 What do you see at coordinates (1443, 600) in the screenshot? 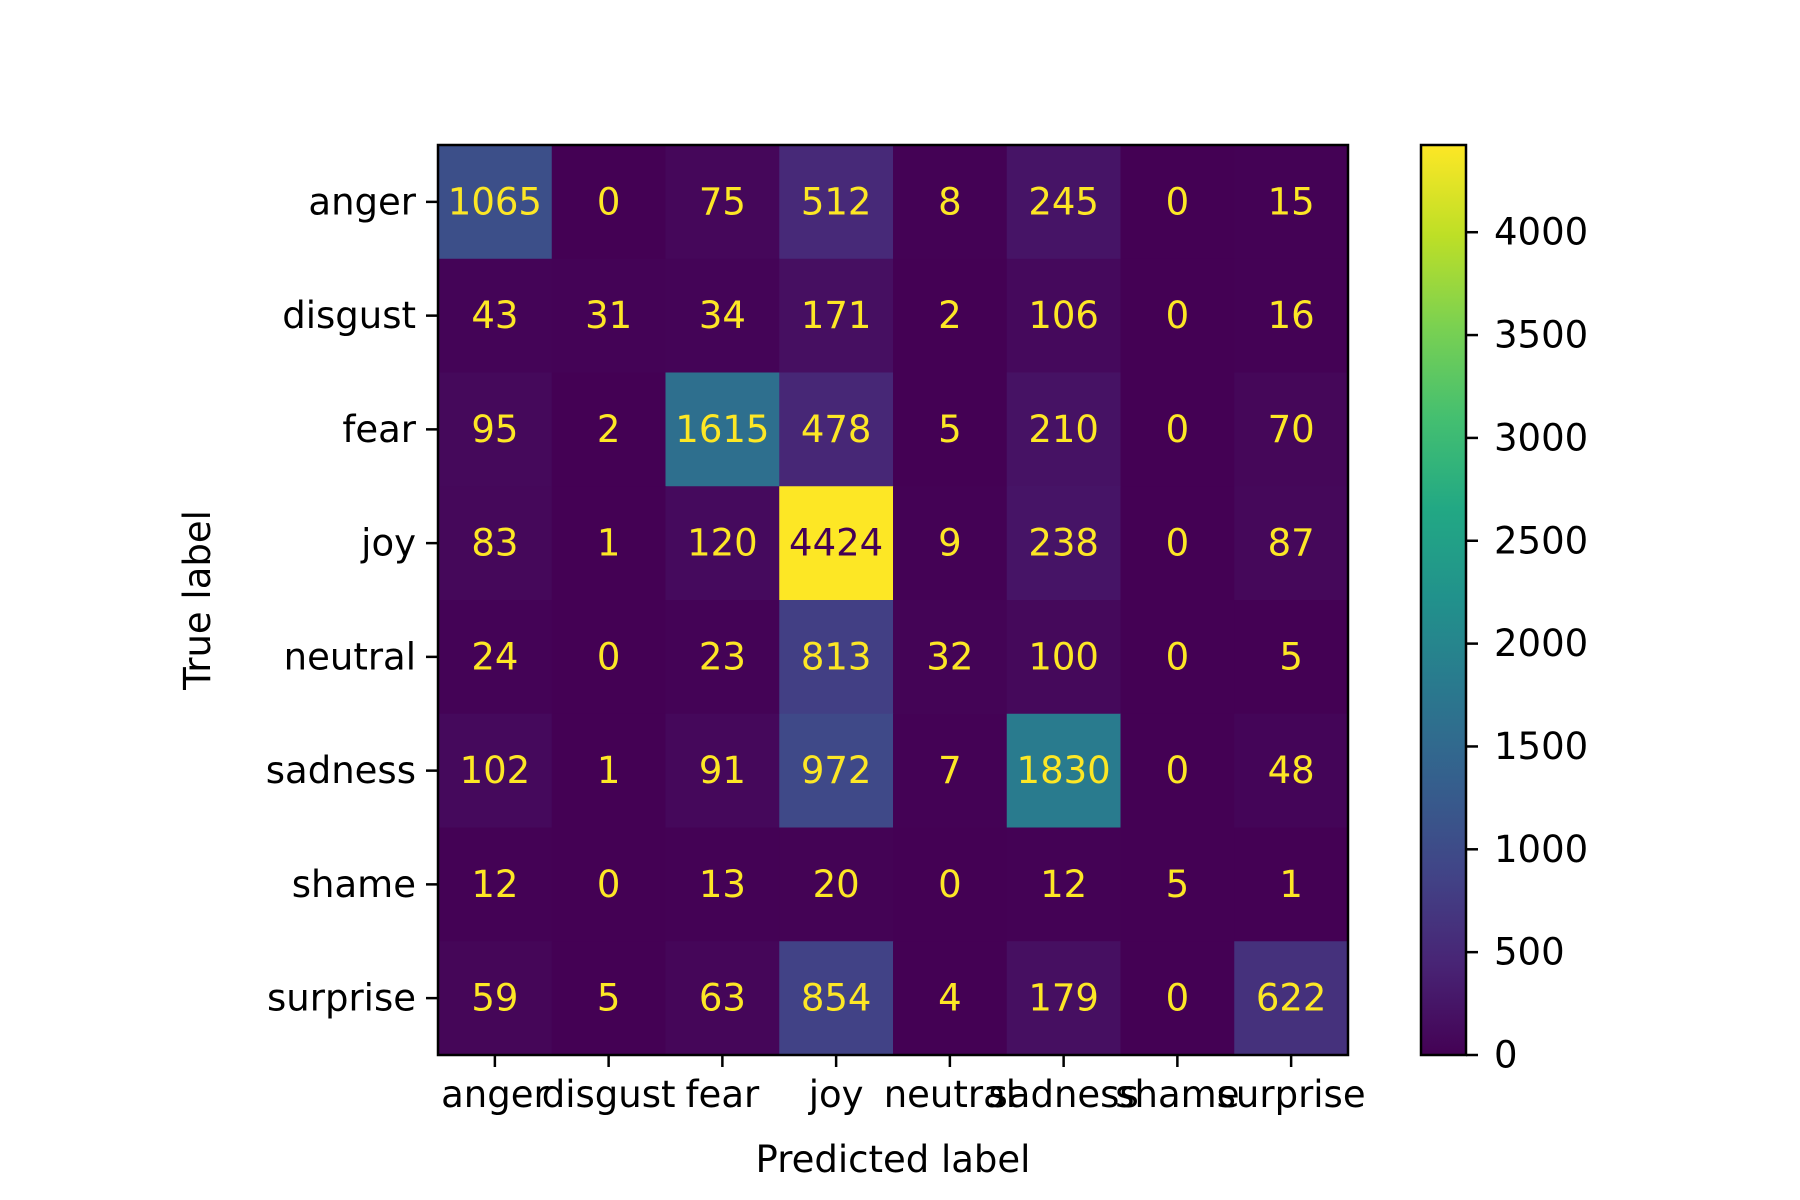
I see `colorbar` at bounding box center [1443, 600].